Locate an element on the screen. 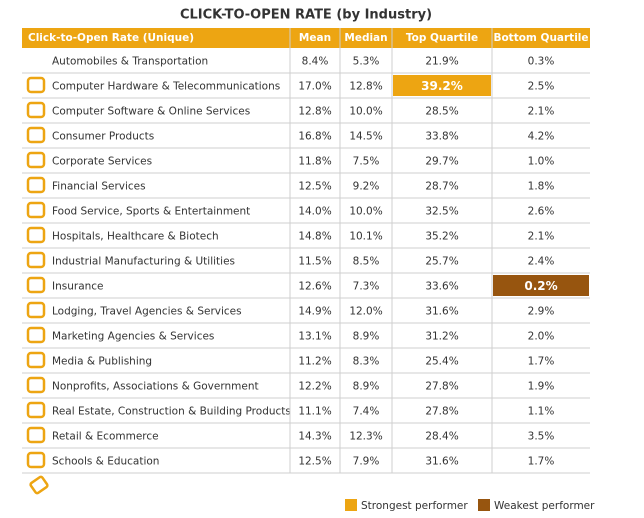 This screenshot has width=644, height=518. cell: 9.2% is located at coordinates (366, 187).